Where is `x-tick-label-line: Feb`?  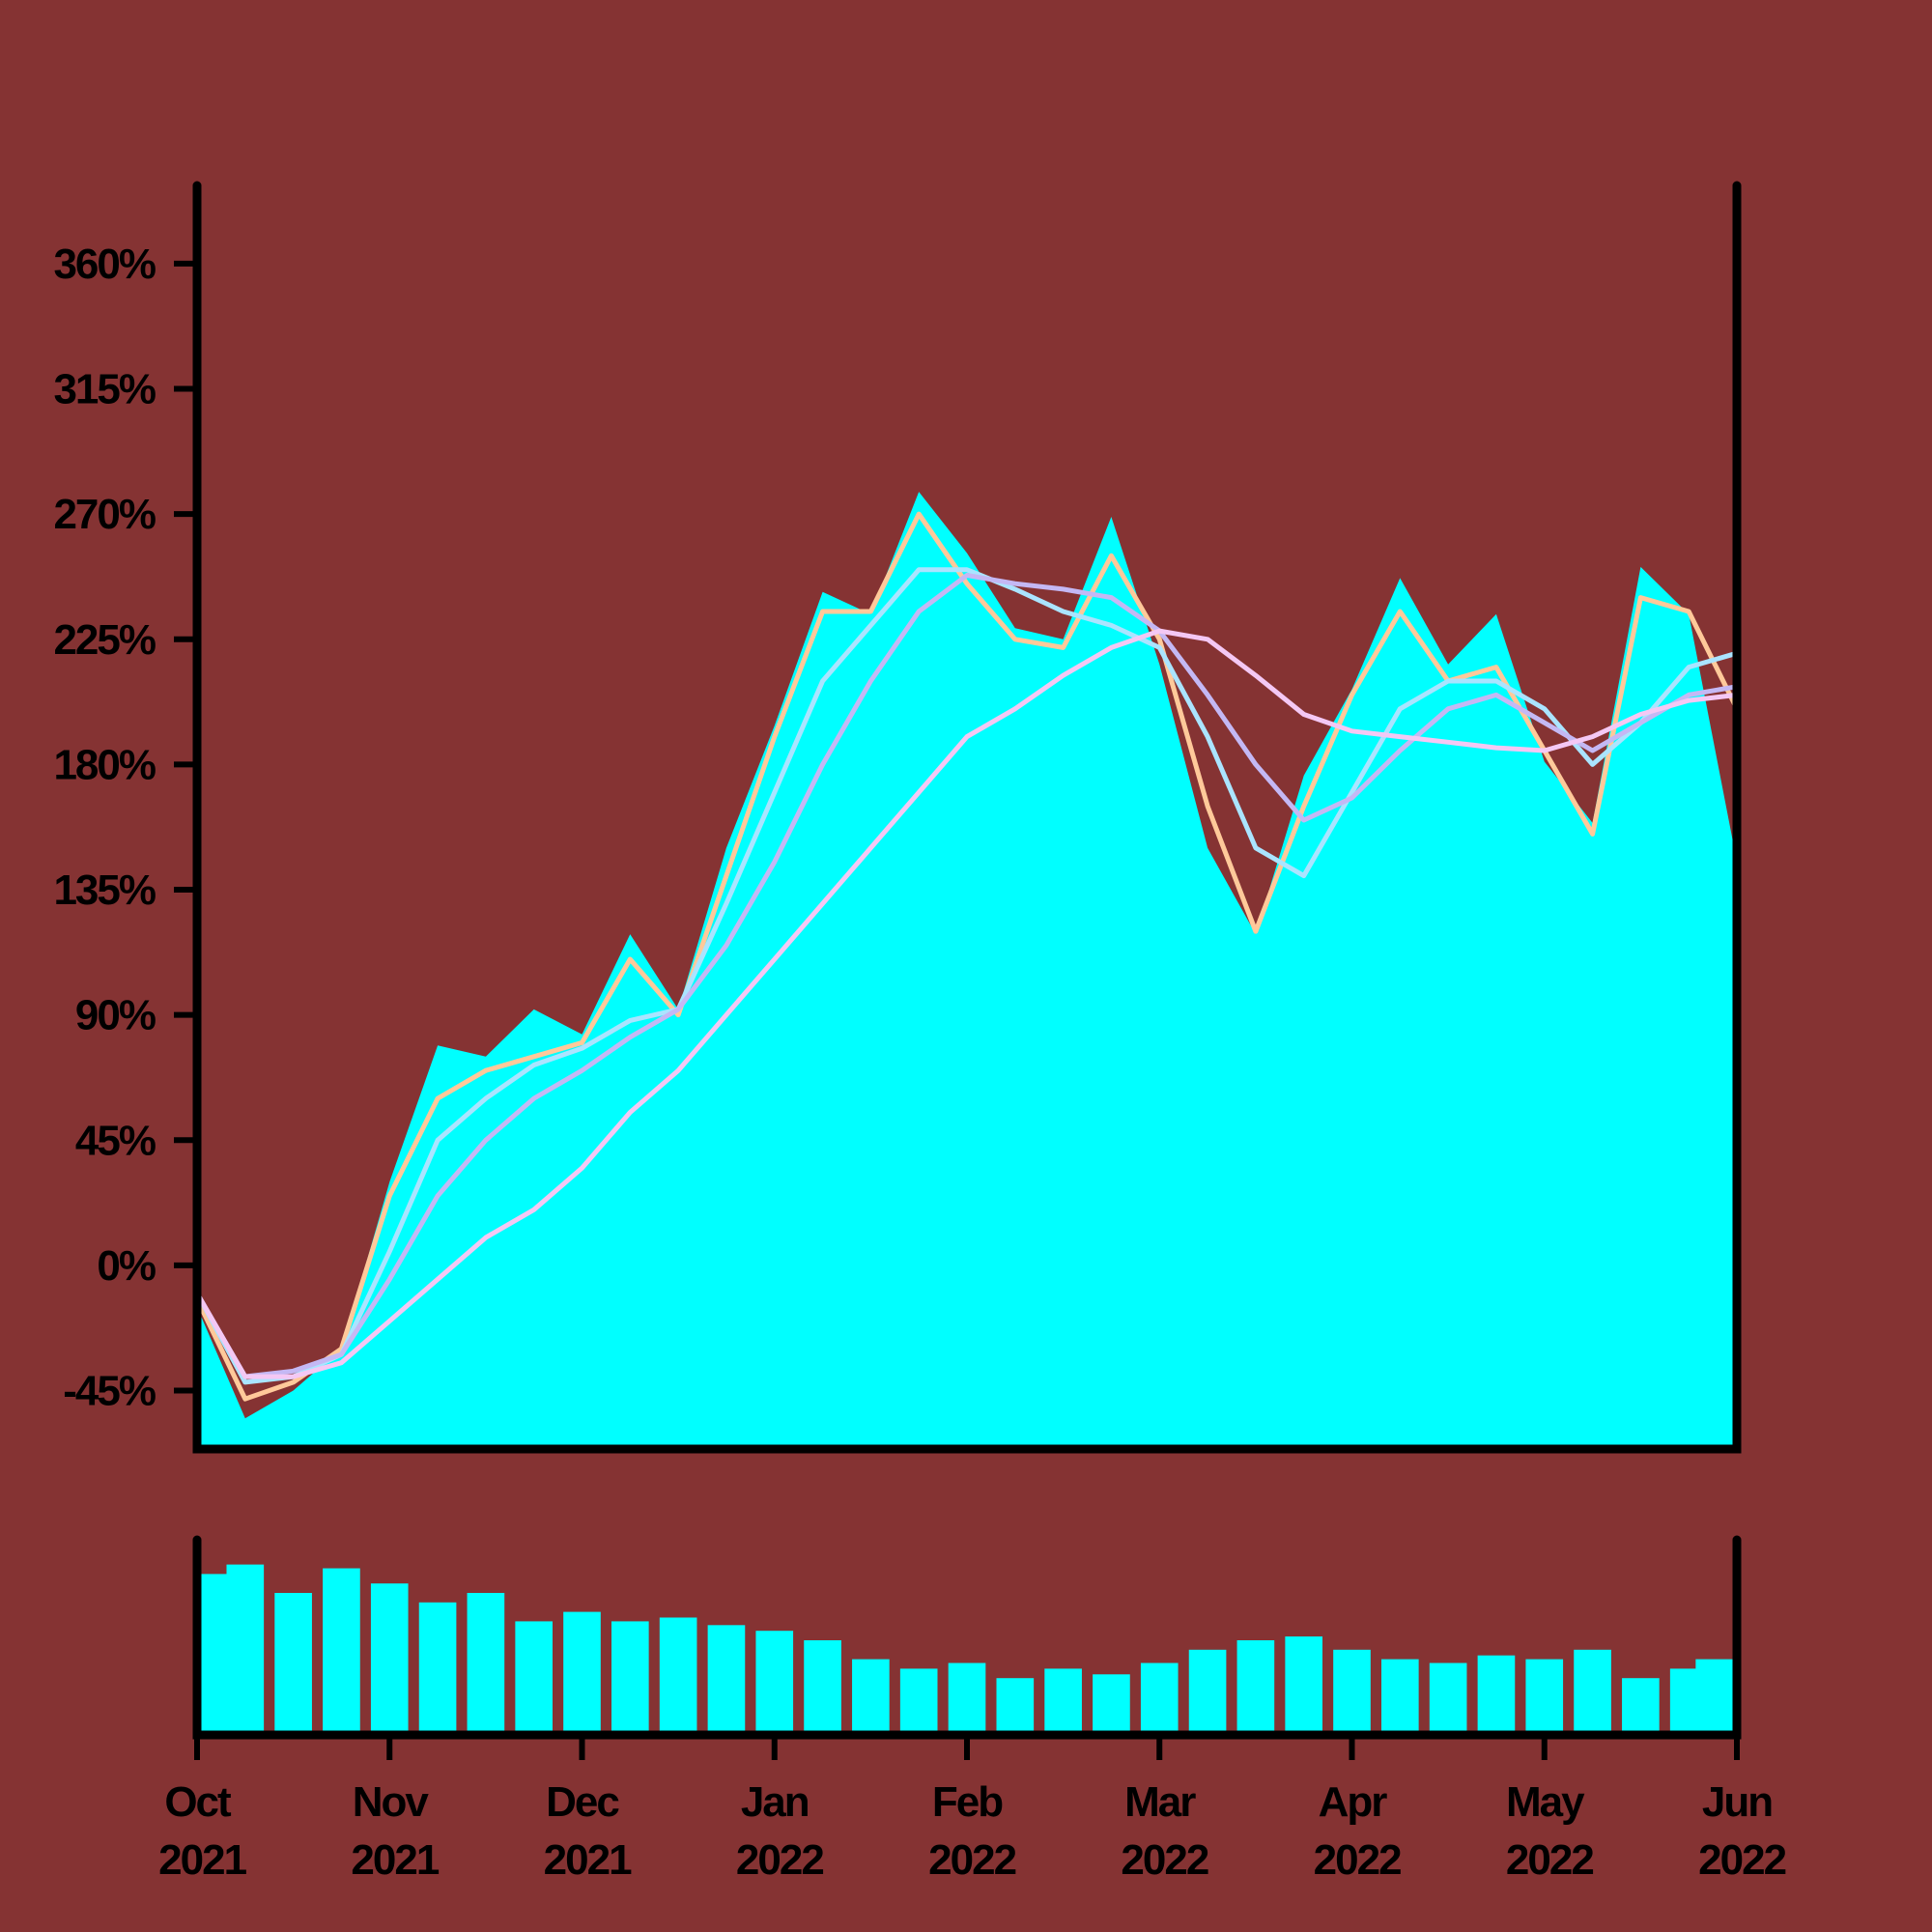
x-tick-label-line: Feb is located at coordinates (967, 1802).